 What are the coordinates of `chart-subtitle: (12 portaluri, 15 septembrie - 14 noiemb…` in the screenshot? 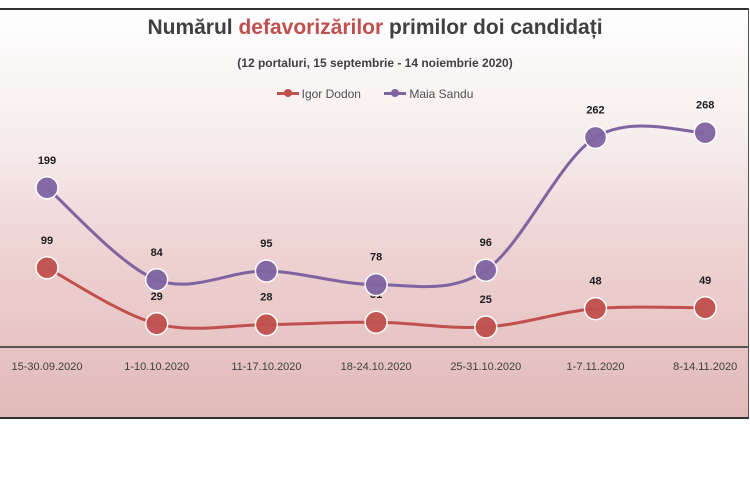 It's located at (375, 63).